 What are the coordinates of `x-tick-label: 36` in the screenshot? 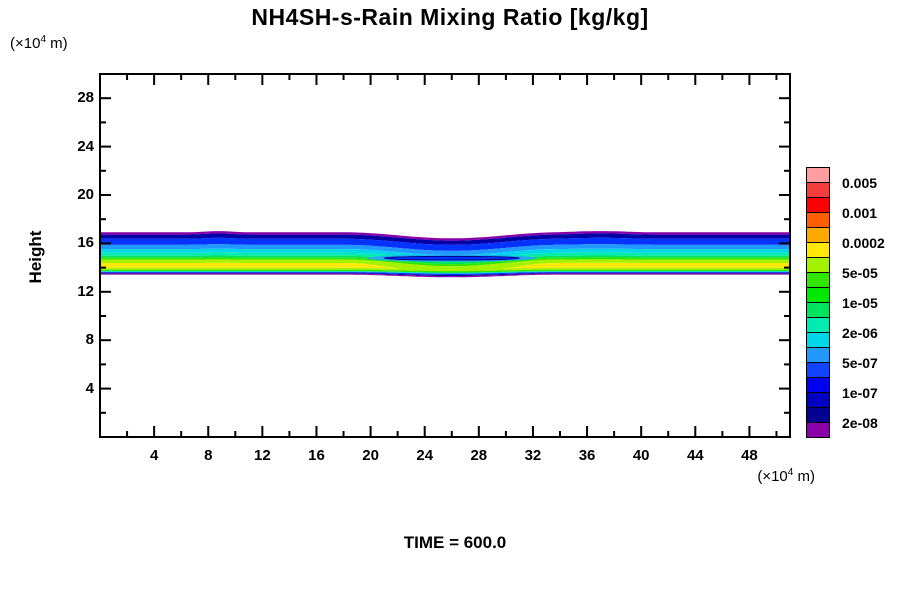 It's located at (587, 455).